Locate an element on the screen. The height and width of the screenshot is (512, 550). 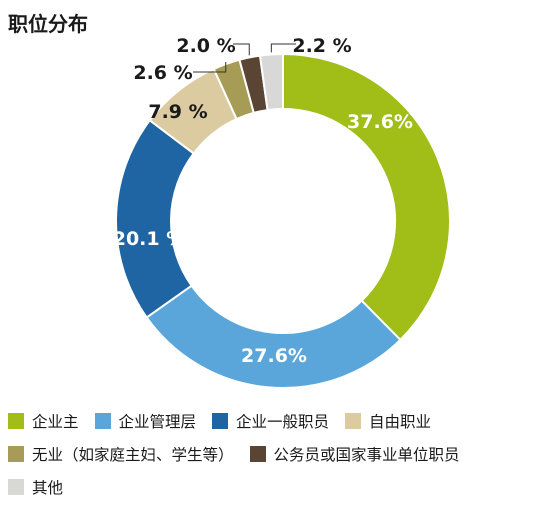
legend-label: 自由职业 is located at coordinates (400, 421).